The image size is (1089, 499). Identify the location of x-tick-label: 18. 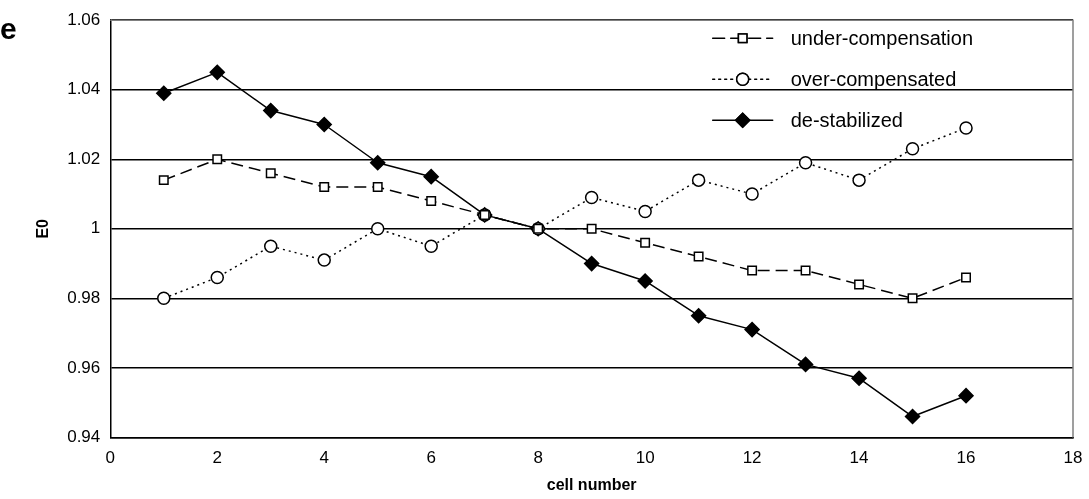
(1073, 458).